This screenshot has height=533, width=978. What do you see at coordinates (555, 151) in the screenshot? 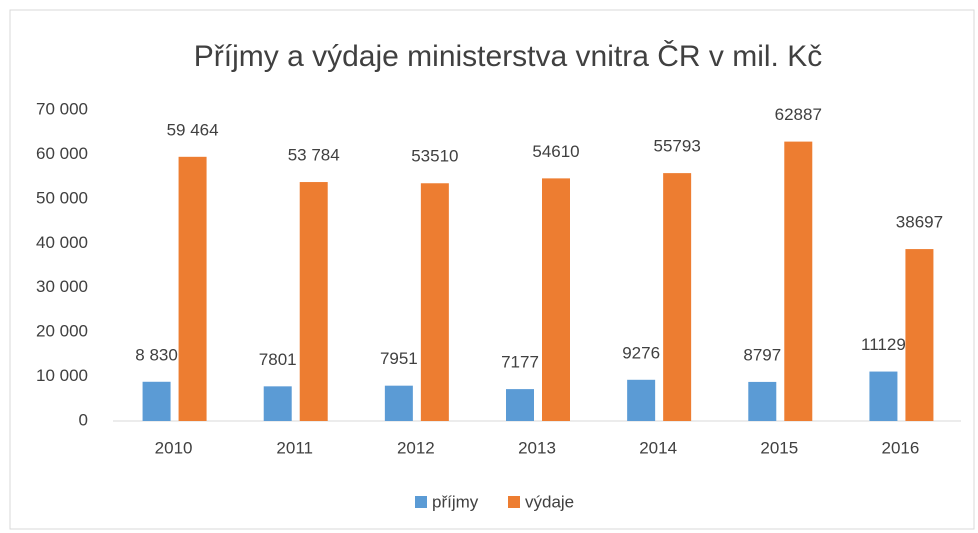
I see `data-label: 54610` at bounding box center [555, 151].